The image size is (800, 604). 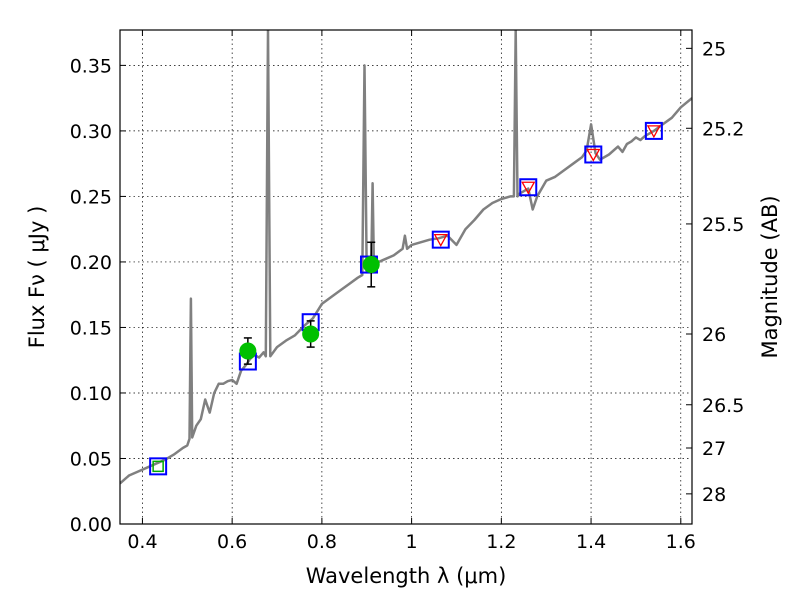 I want to click on y2-tick-label: 25.5, so click(x=723, y=225).